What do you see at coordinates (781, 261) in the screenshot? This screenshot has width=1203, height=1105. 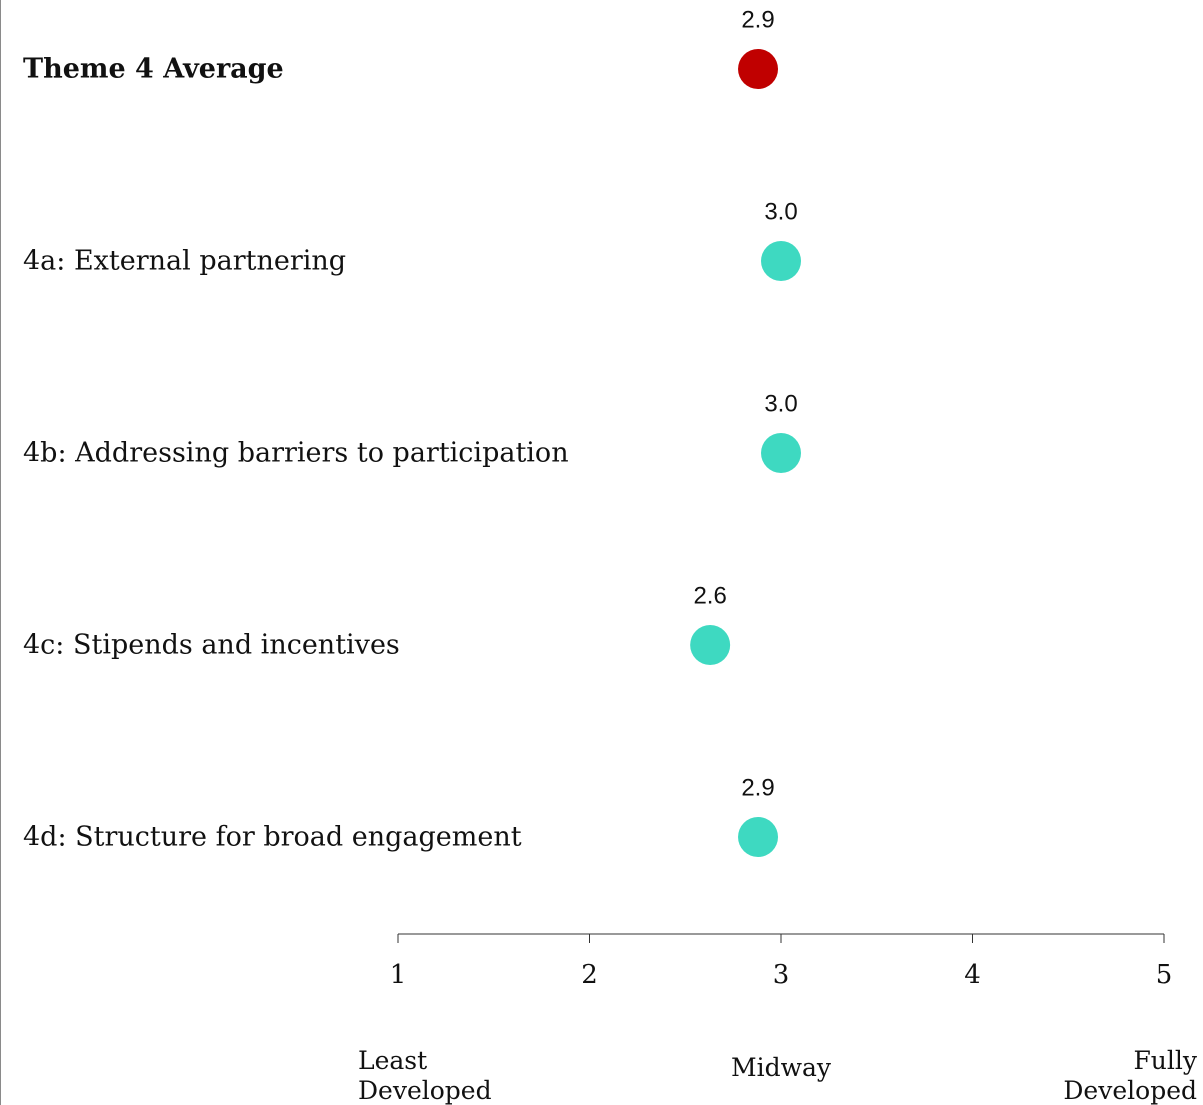 I see `dot-4a-external-partnering` at bounding box center [781, 261].